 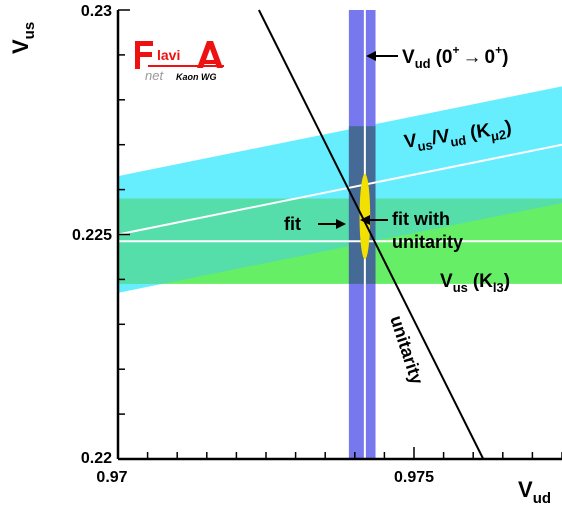 I want to click on y-tick-label-0.225: 0.225, so click(x=92, y=235).